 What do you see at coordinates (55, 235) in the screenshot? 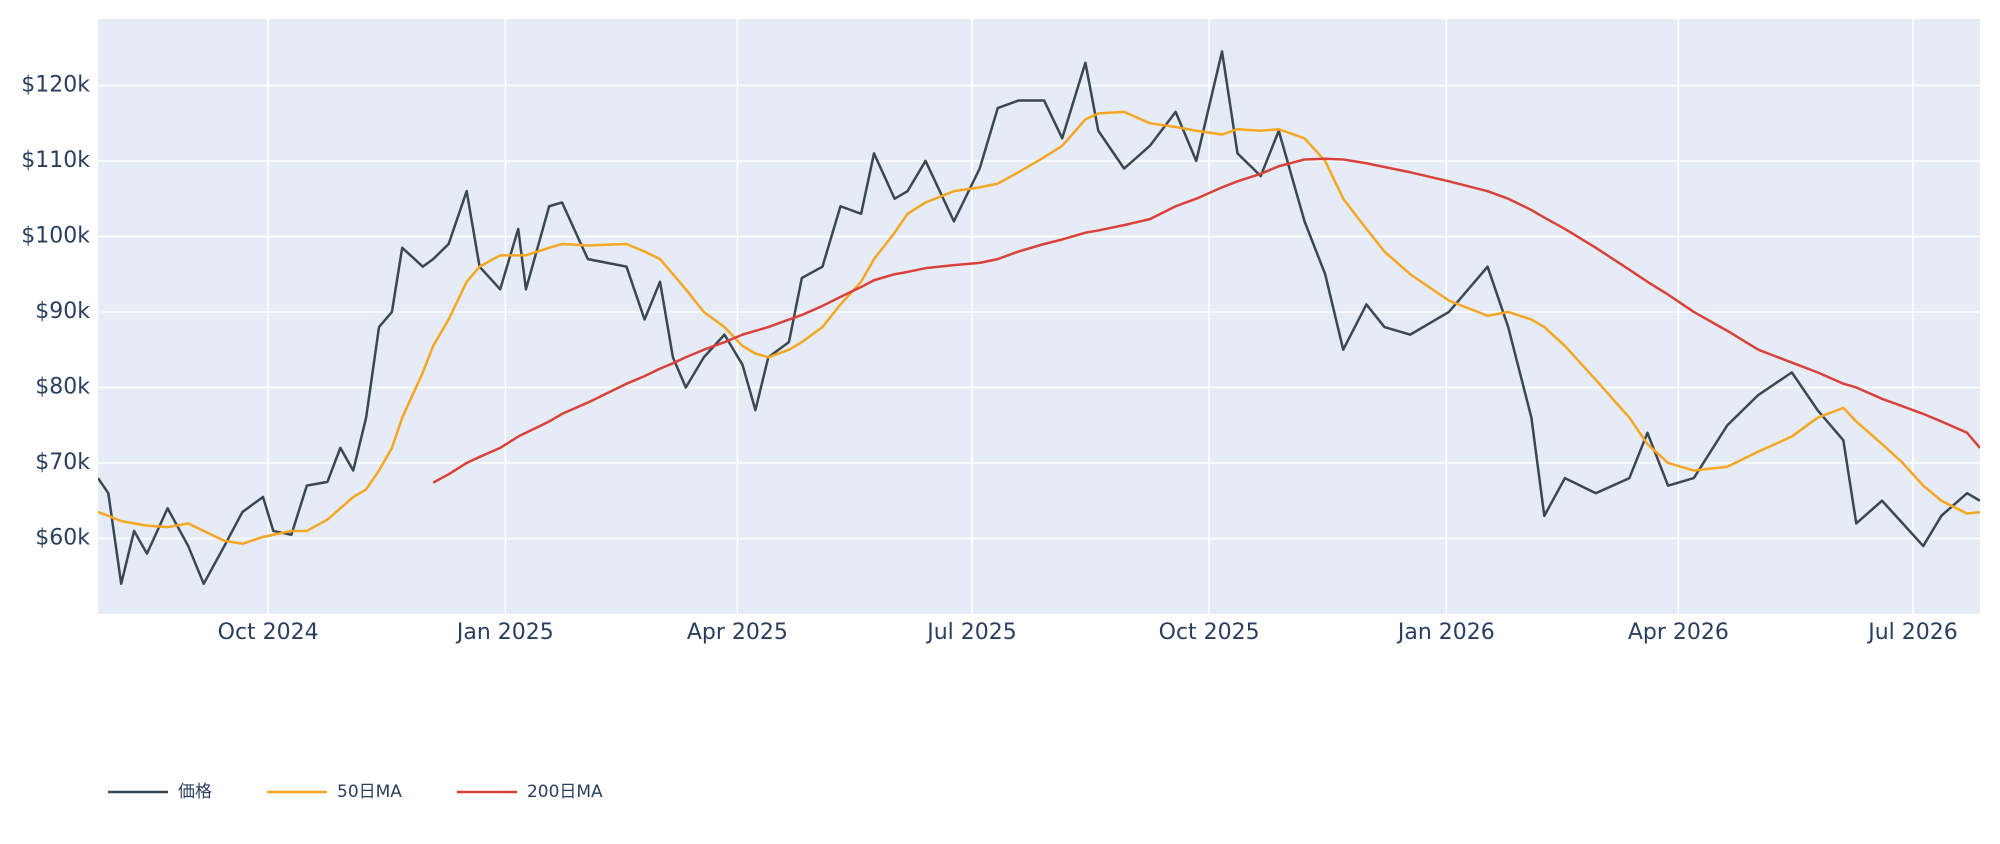
I see `y-tick-label: $100k` at bounding box center [55, 235].